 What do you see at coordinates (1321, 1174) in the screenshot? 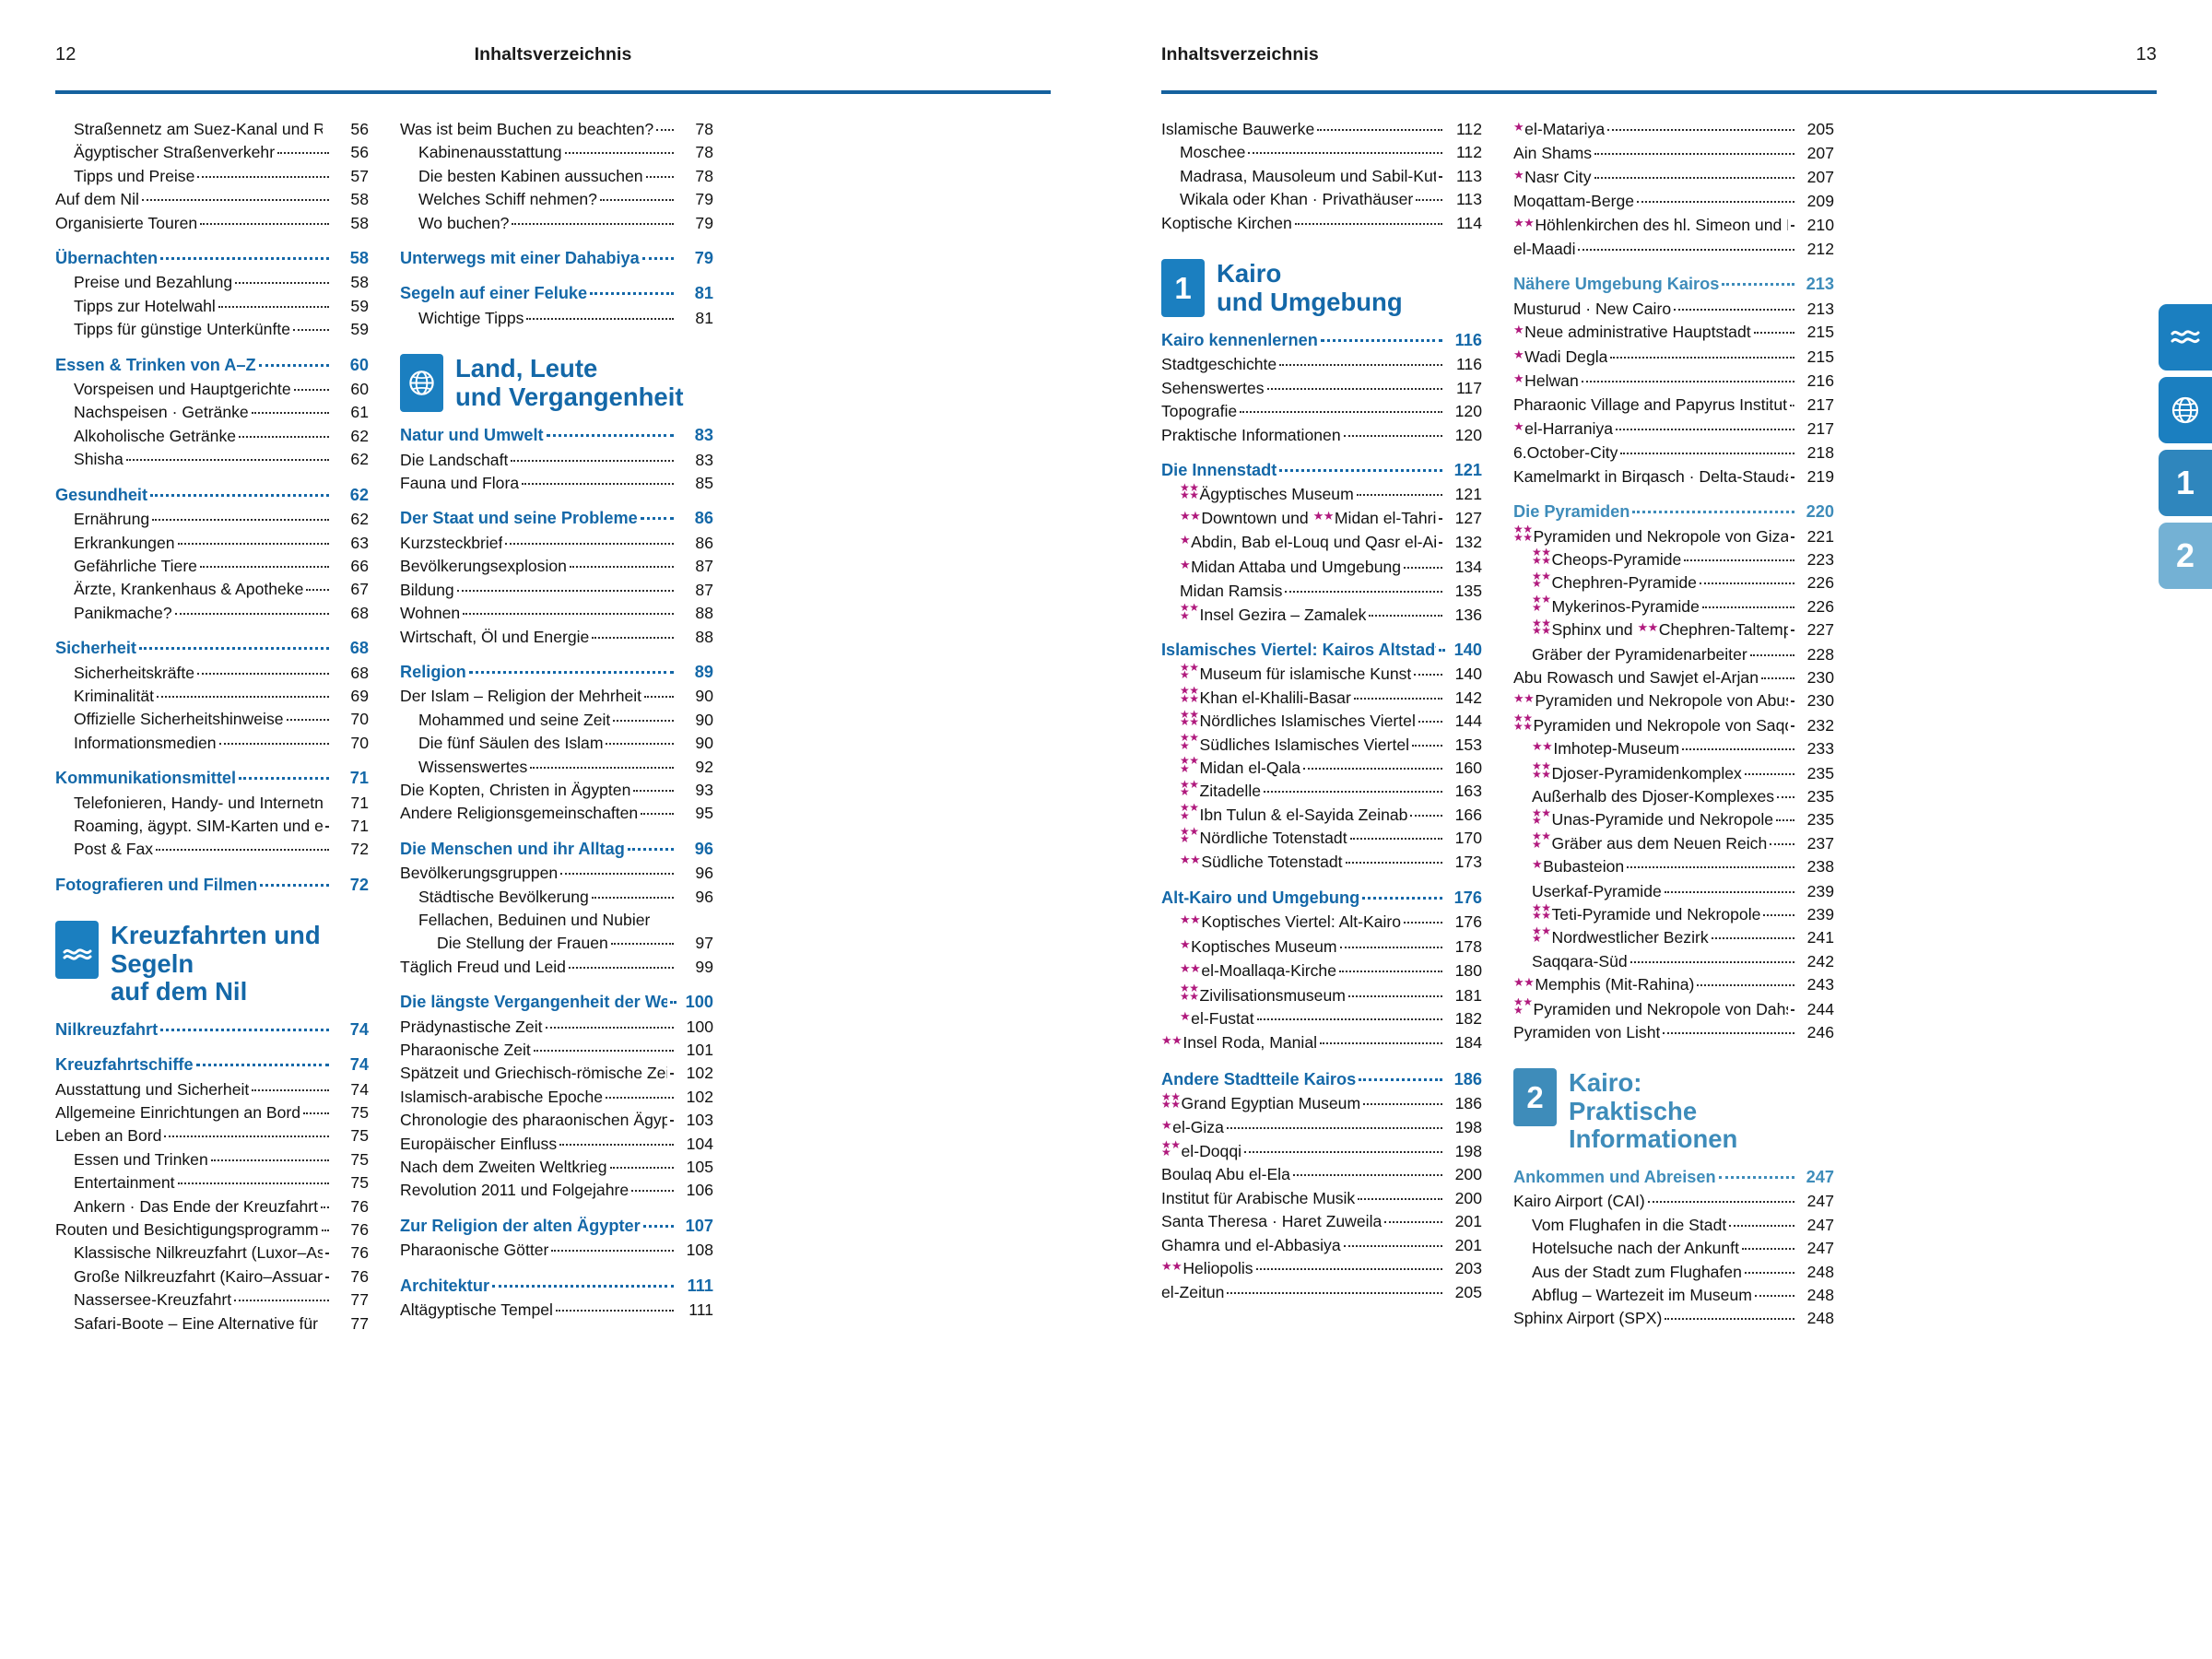
I see `toc-entry: Boulaq Abu el-Ela 200` at bounding box center [1321, 1174].